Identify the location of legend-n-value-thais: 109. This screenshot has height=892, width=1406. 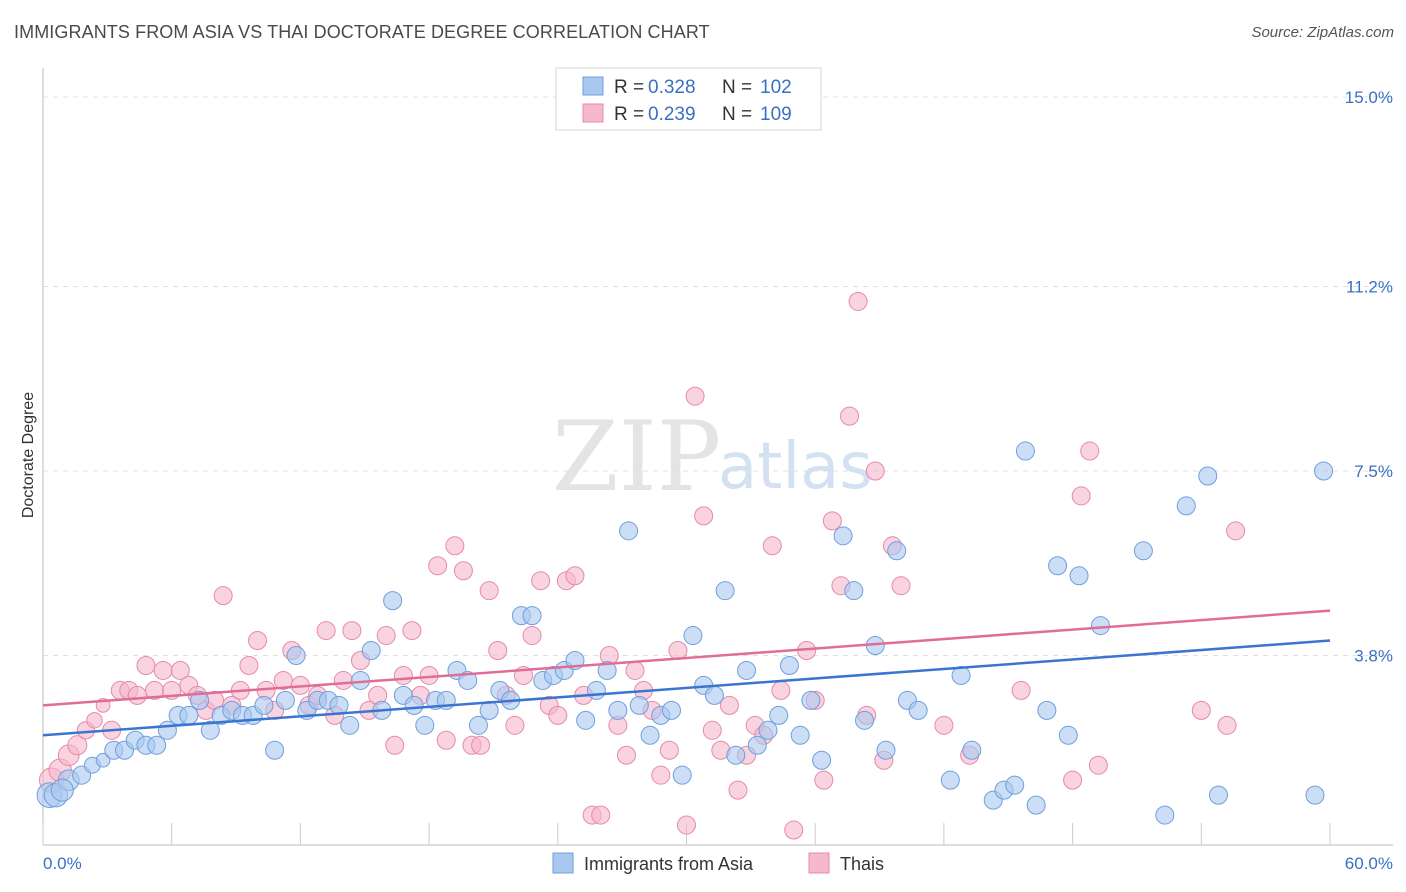
(776, 114).